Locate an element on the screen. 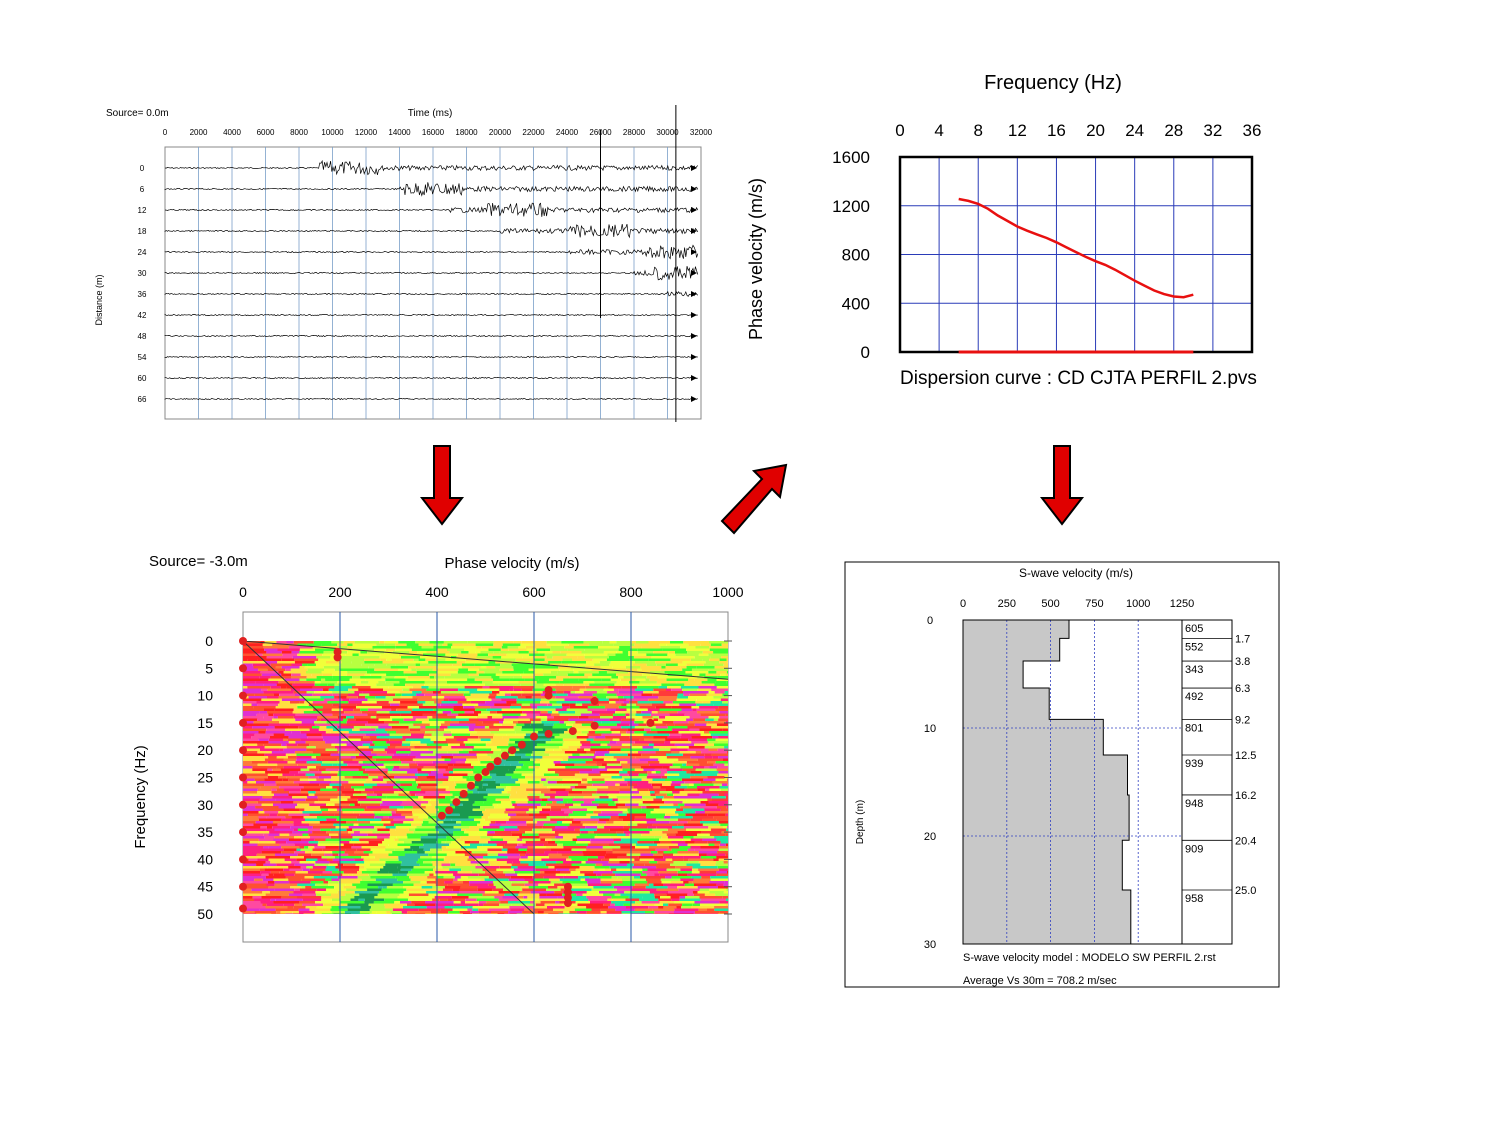 This screenshot has height=1125, width=1500. seismogram-x-tick-label: 10000 is located at coordinates (332, 132).